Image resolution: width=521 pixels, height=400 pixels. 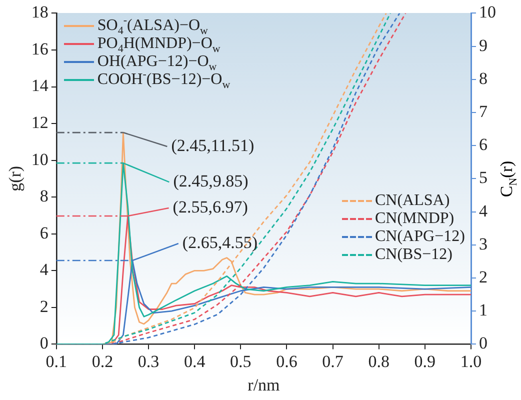 I want to click on y-tick-label: 12, so click(x=39, y=122).